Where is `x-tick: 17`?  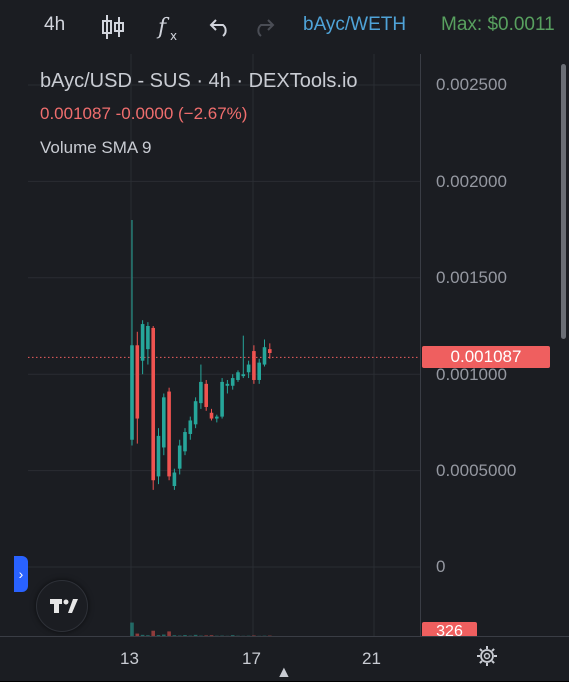 x-tick: 17 is located at coordinates (251, 659).